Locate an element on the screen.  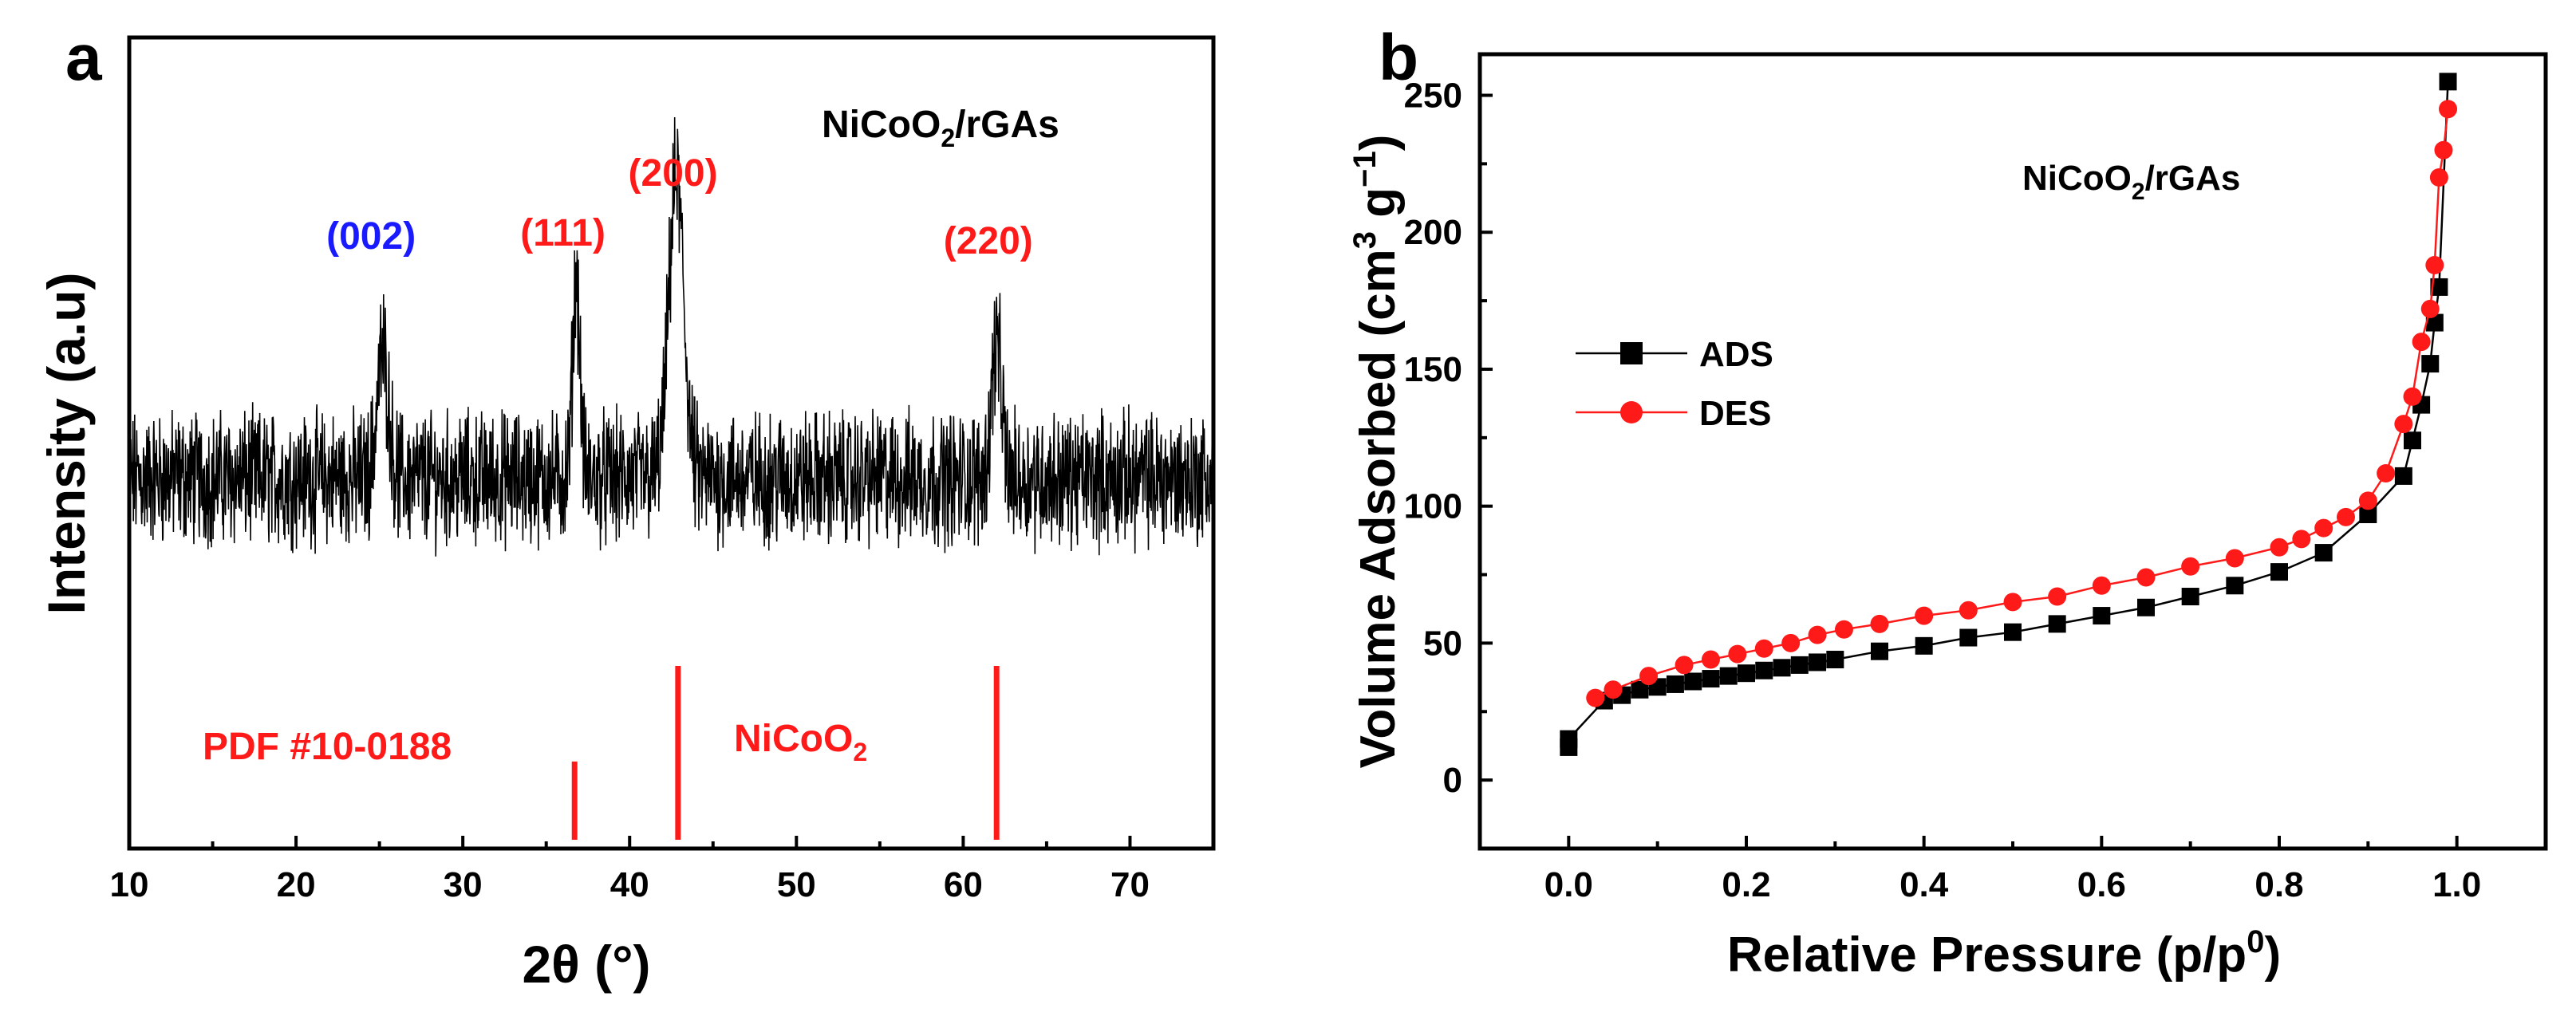
legend: ADS DES is located at coordinates (1675, 384).